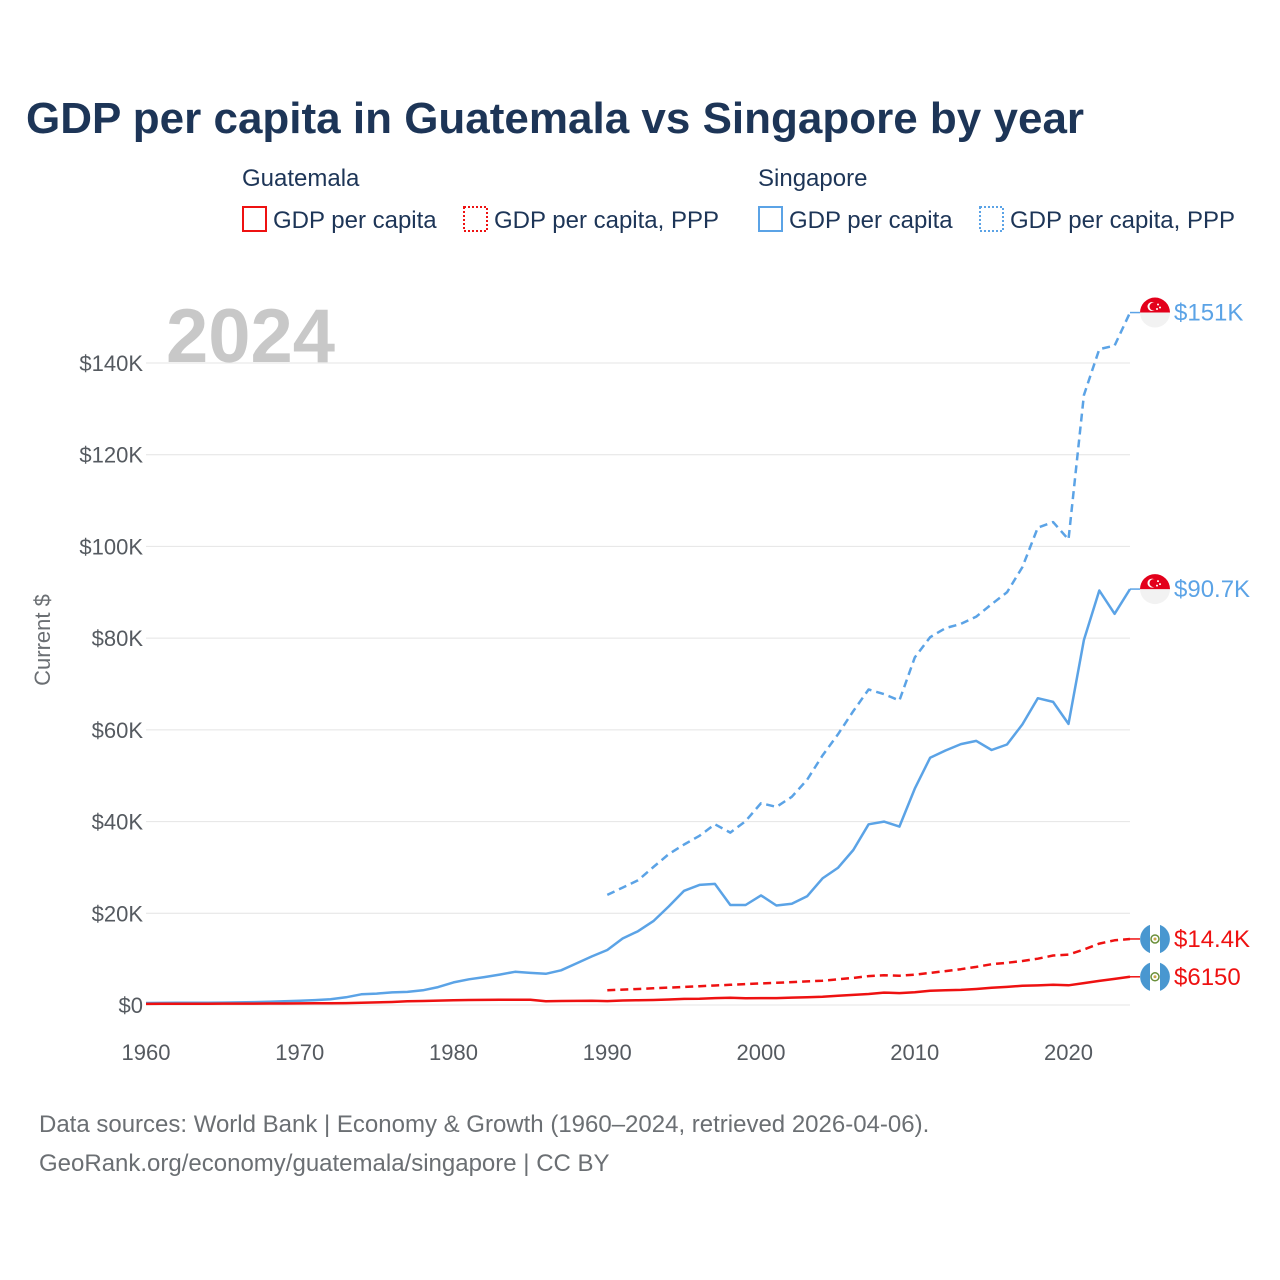 The height and width of the screenshot is (1280, 1280). What do you see at coordinates (761, 1052) in the screenshot?
I see `x-tick-label: 2000` at bounding box center [761, 1052].